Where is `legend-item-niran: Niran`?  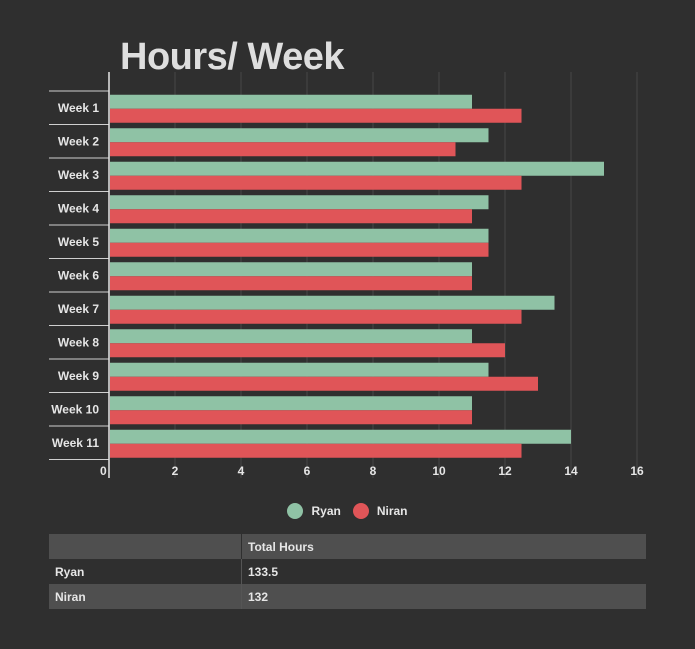
legend-item-niran: Niran is located at coordinates (380, 511).